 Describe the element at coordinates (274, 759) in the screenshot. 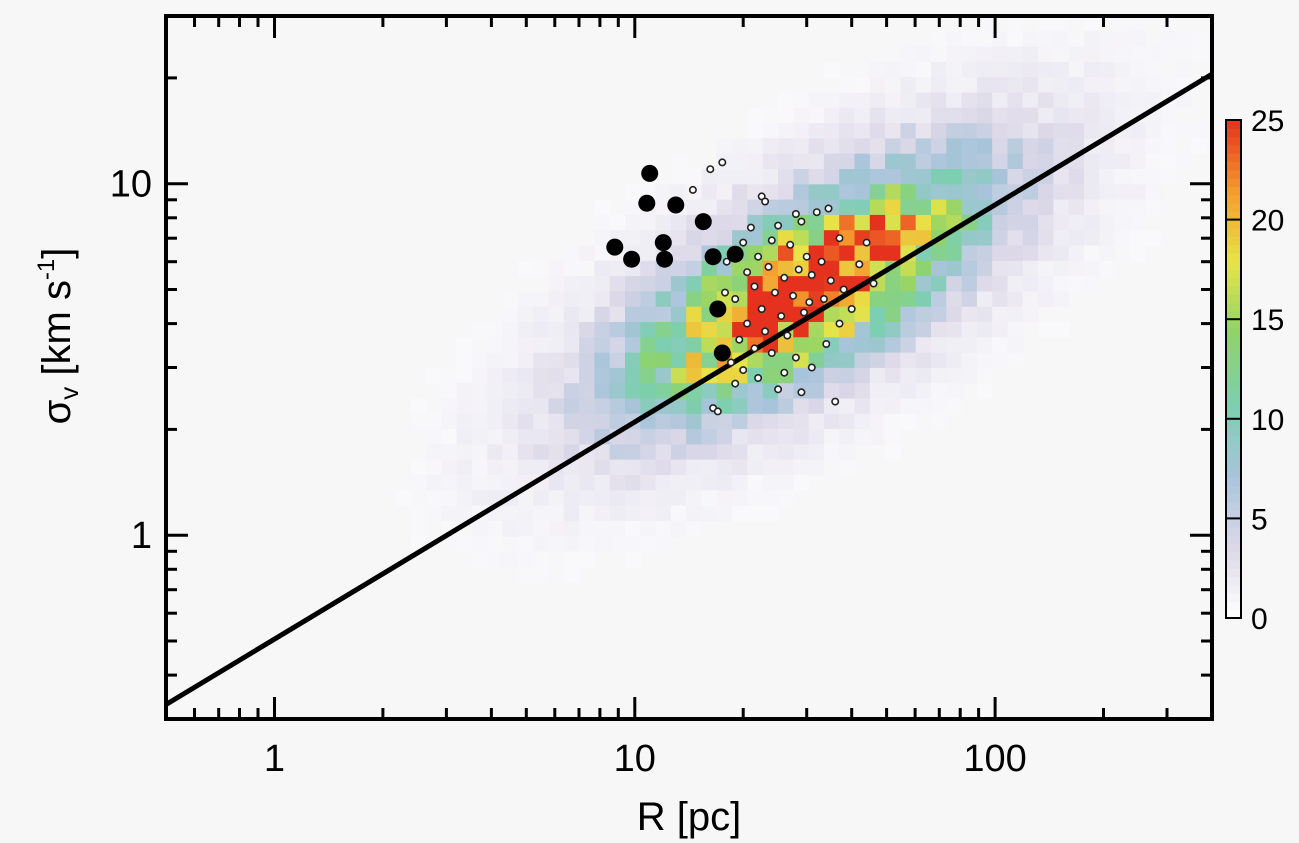

I see `x-tick-label: 1` at that location.